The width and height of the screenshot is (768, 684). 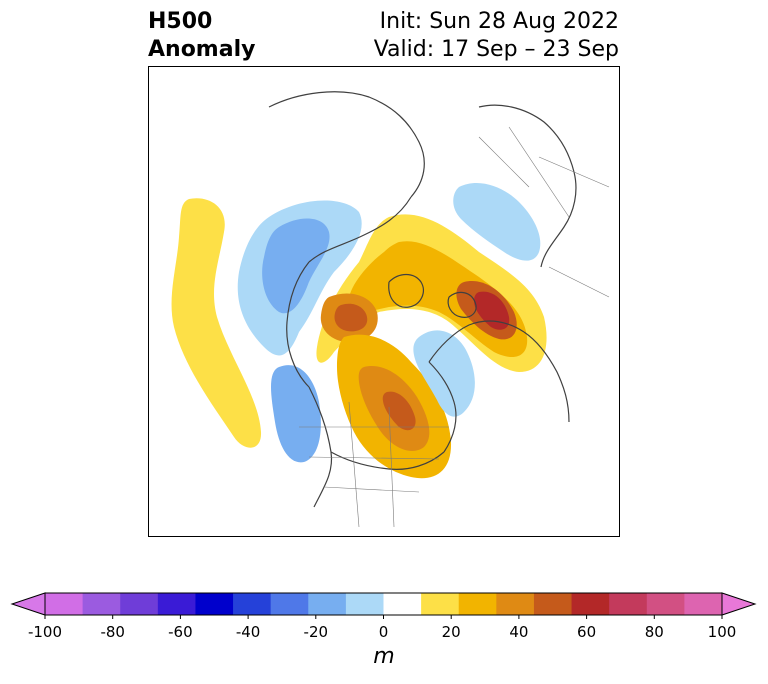 What do you see at coordinates (586, 632) in the screenshot?
I see `colorbar-tick-label: 60` at bounding box center [586, 632].